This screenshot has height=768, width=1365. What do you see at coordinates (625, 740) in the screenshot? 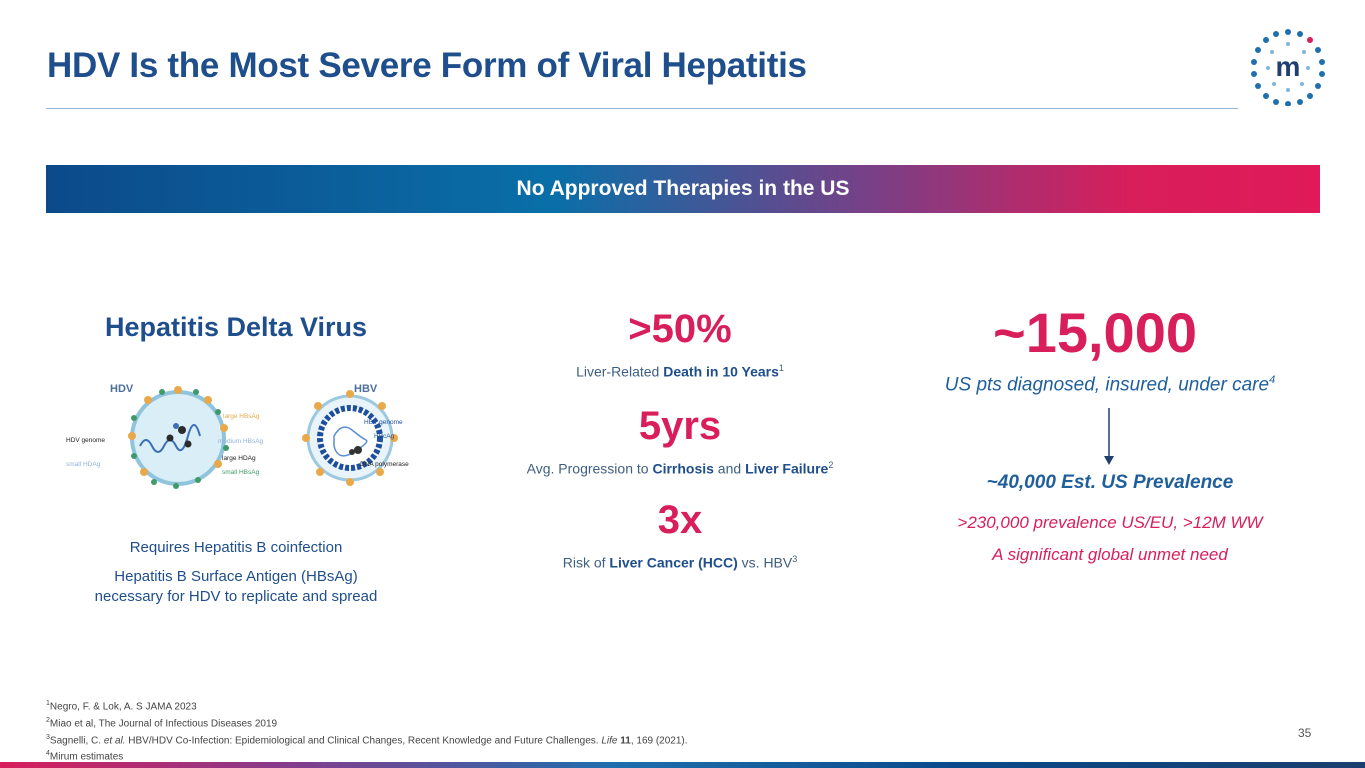
I see `footnote-3-volume: 11` at bounding box center [625, 740].